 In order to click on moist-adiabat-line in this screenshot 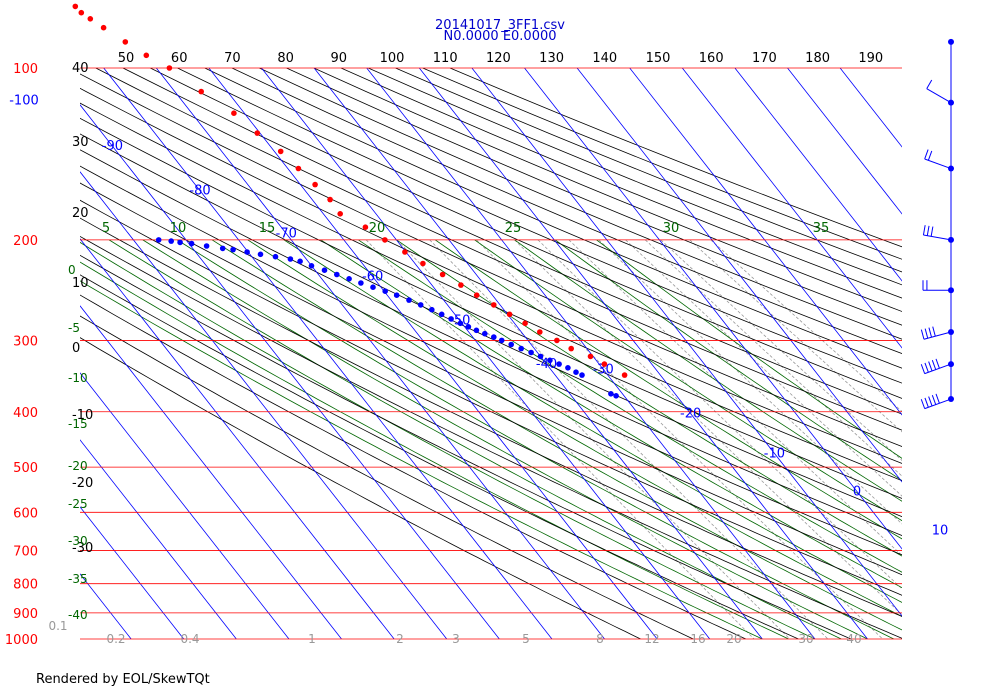, I will do `click(728, 360)`.